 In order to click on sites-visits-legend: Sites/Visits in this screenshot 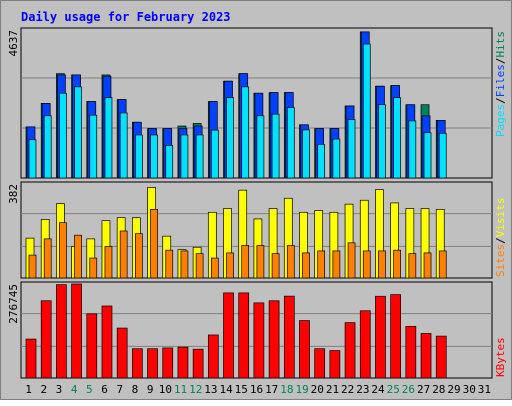, I will do `click(500, 238)`.